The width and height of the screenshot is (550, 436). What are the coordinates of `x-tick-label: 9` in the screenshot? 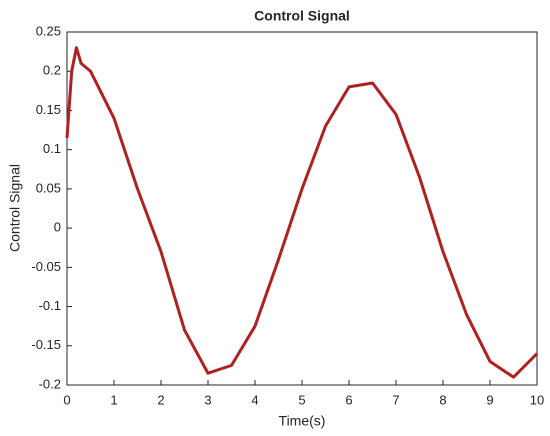 It's located at (489, 399).